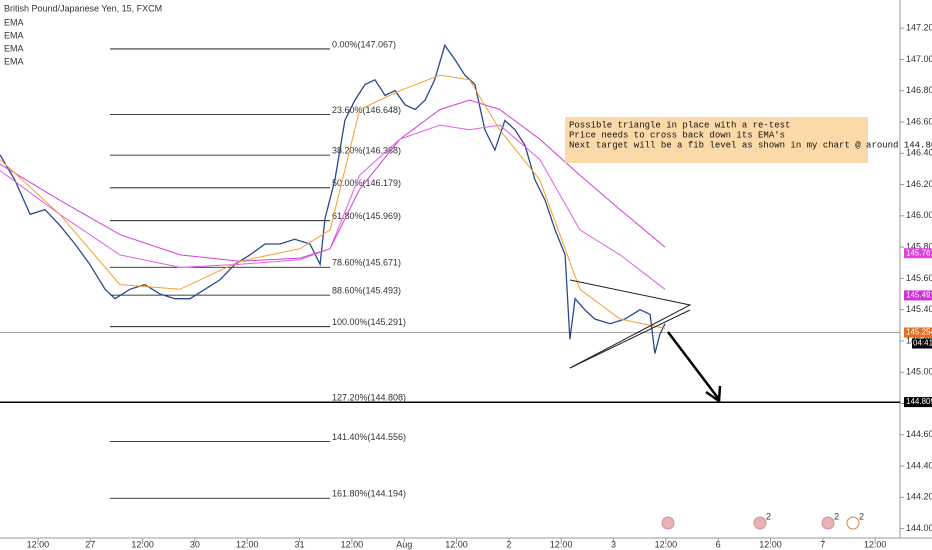  Describe the element at coordinates (90, 544) in the screenshot. I see `x-tick-label: 27` at that location.